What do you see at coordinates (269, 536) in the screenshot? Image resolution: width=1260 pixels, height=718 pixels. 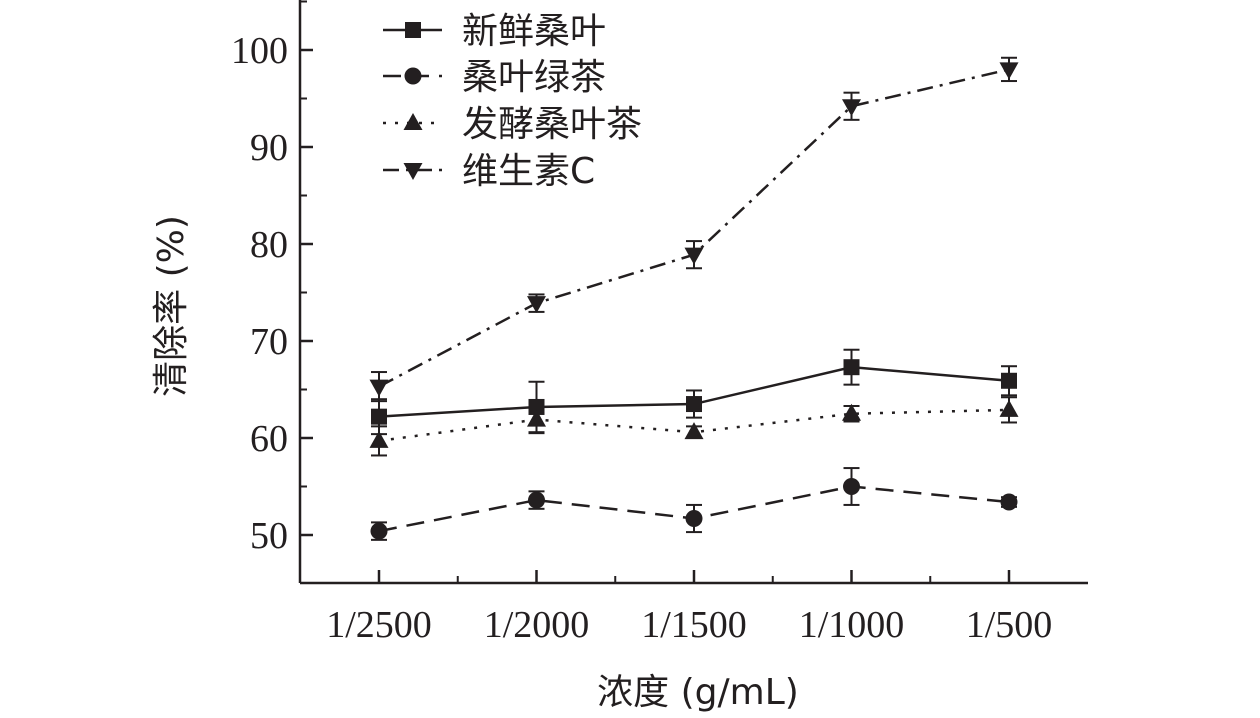 I see `y-tick-label: 50` at bounding box center [269, 536].